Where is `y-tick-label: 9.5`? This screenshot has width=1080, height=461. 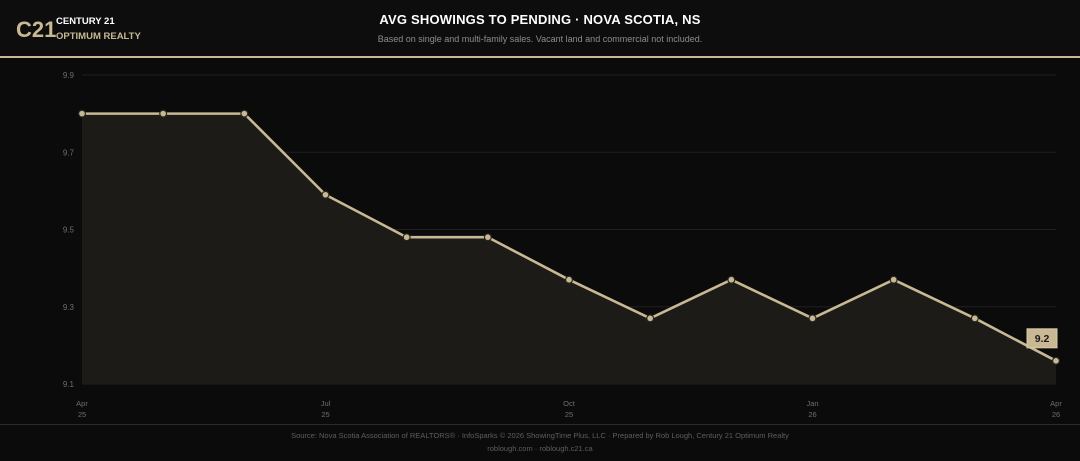 y-tick-label: 9.5 is located at coordinates (69, 230).